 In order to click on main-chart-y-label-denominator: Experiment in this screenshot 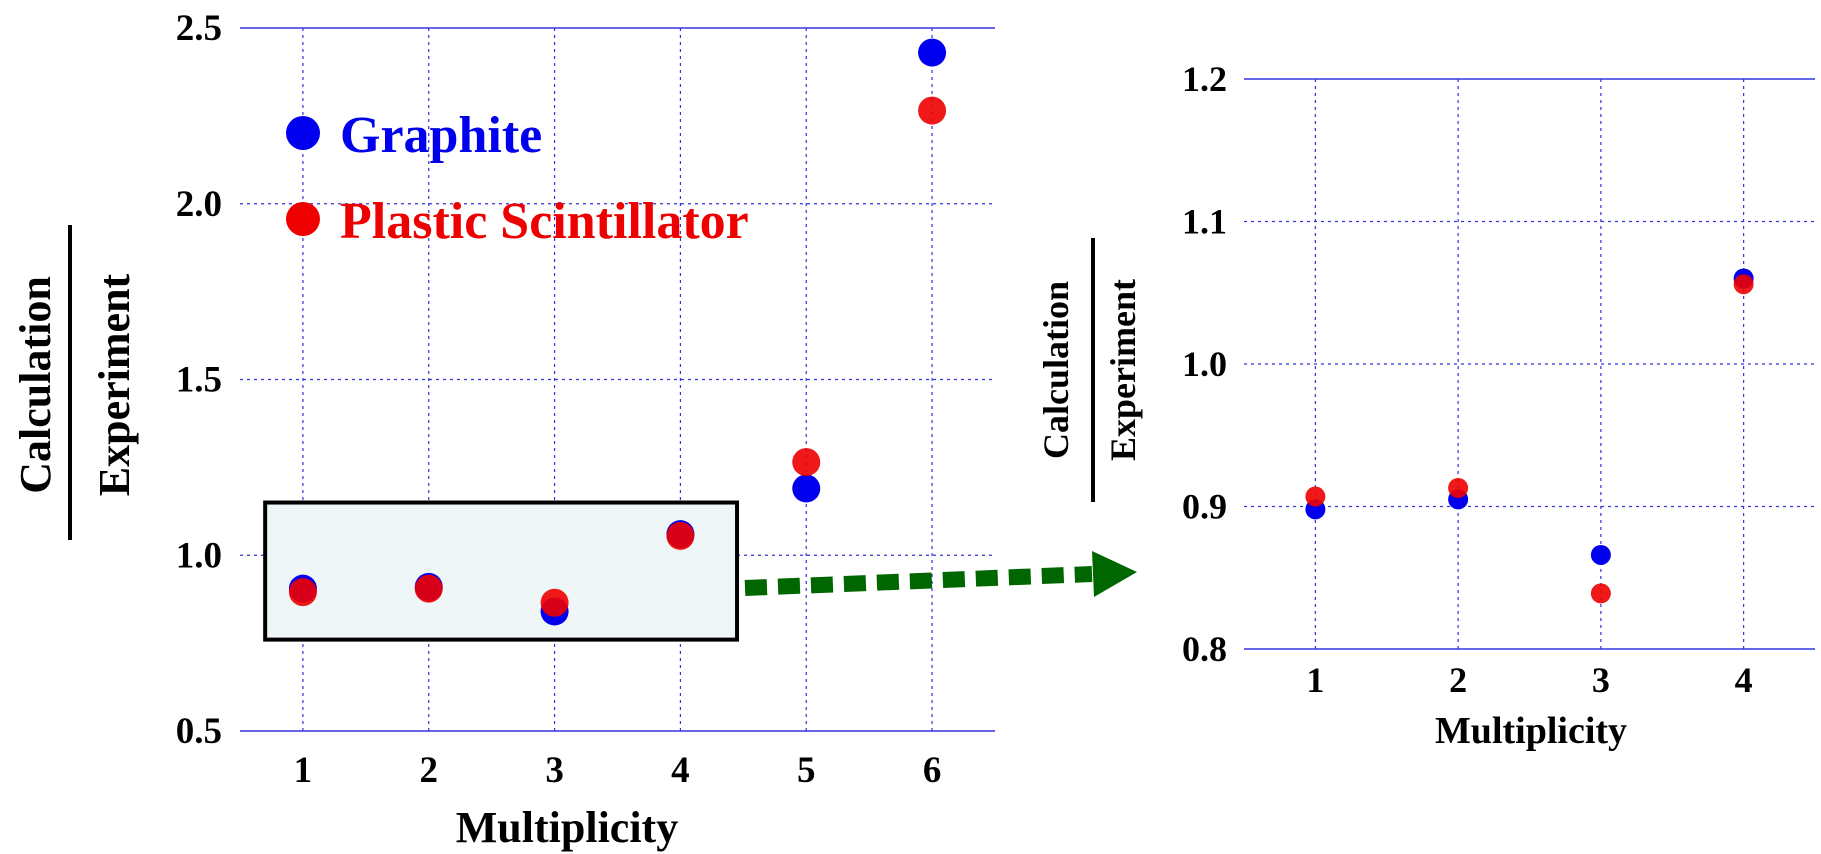, I will do `click(114, 384)`.